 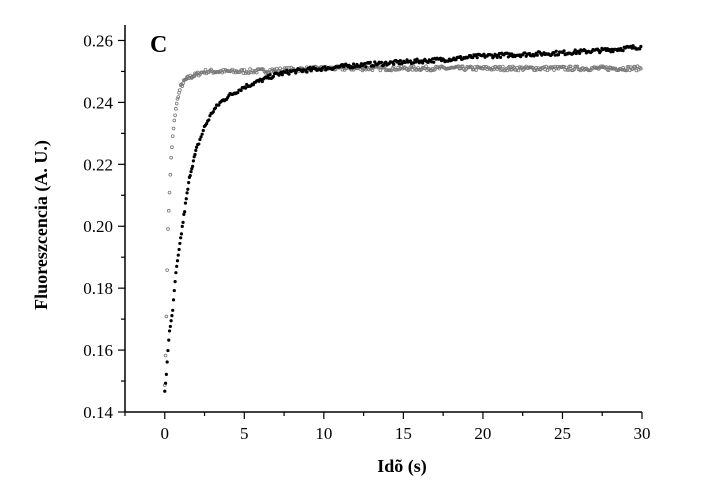 I want to click on y-axis-title: Fluoreszcencia (A. U.), so click(x=41, y=225).